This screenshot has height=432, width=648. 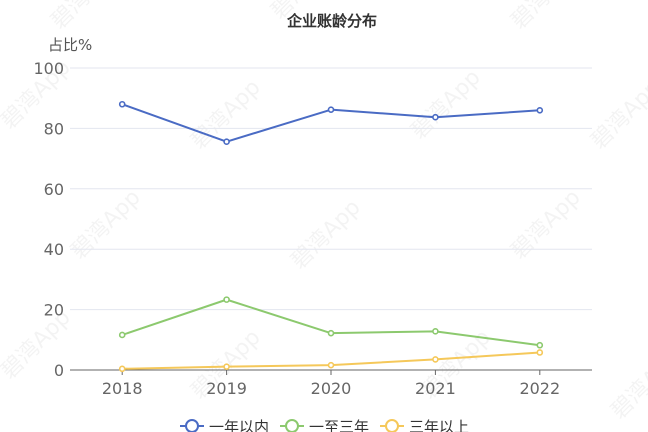 I want to click on legend-label: 一至三年, so click(x=339, y=425).